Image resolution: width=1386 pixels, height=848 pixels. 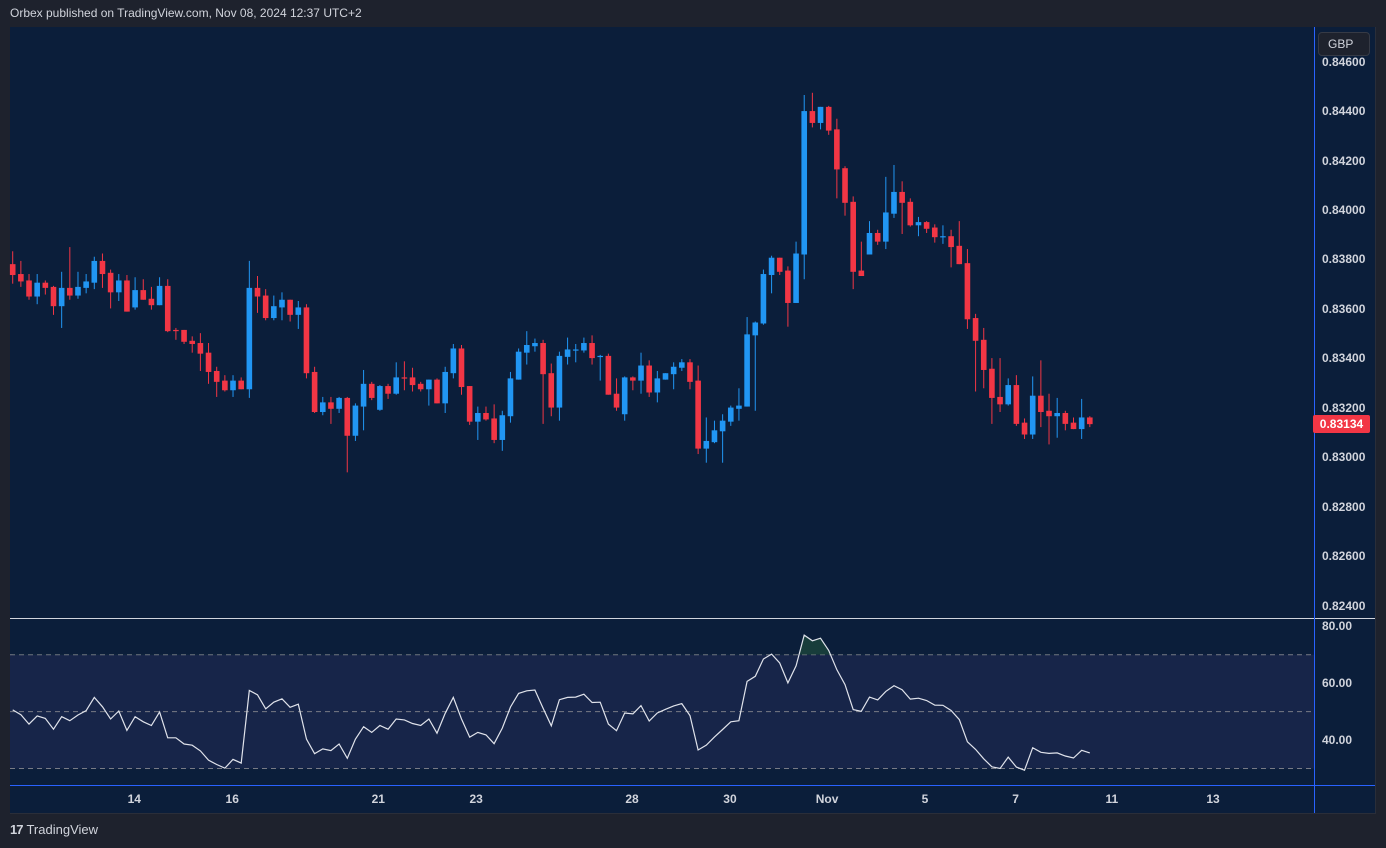 I want to click on price-tick-label: 0.83600, so click(x=1344, y=308).